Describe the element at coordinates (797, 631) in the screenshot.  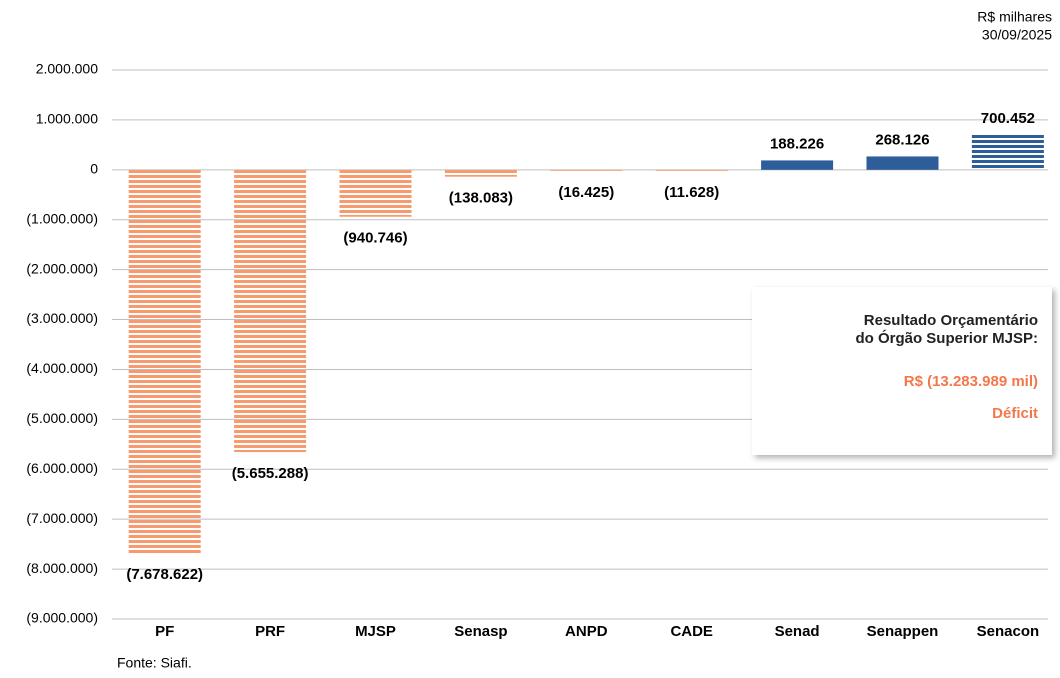
I see `x-tick-label: Senad` at that location.